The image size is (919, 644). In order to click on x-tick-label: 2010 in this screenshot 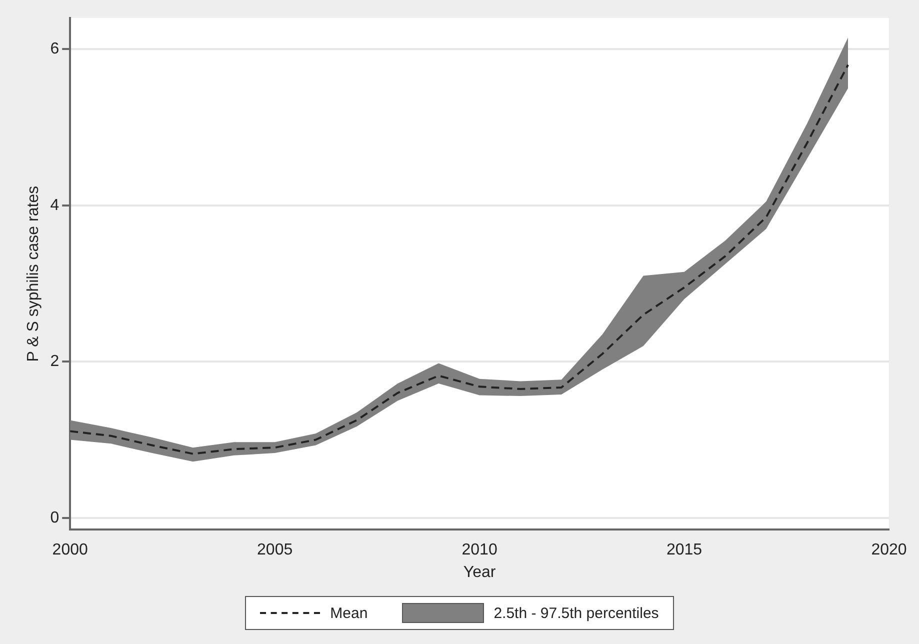, I will do `click(480, 550)`.